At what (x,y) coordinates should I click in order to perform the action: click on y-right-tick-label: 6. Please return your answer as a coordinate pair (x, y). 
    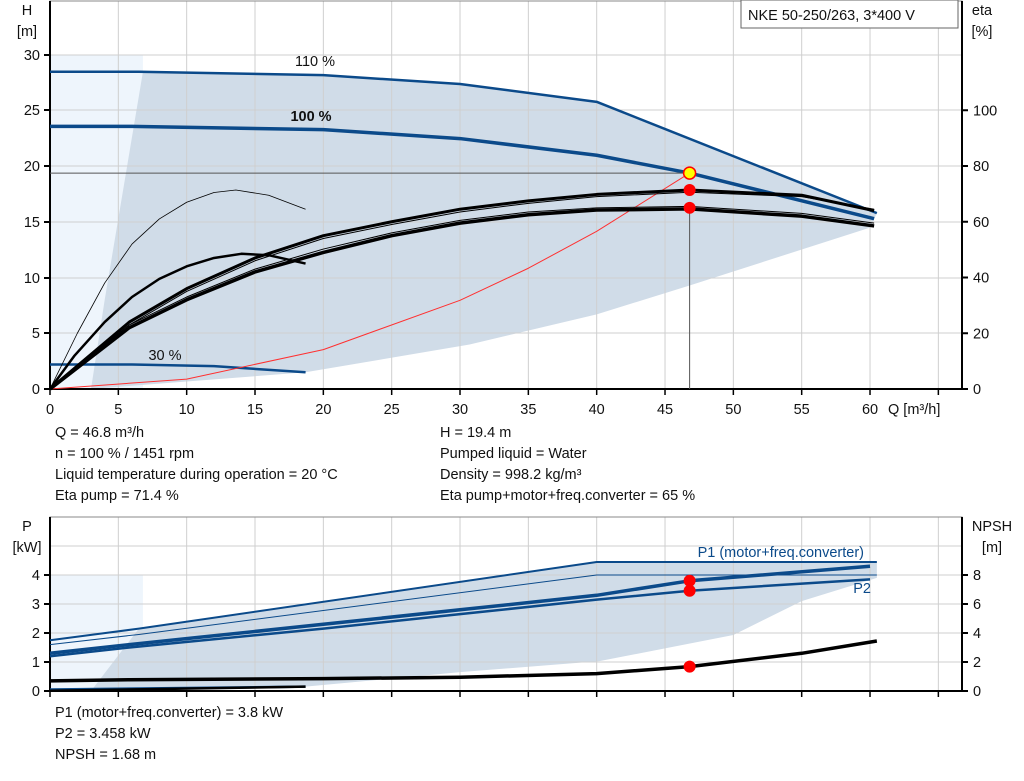
    Looking at the image, I should click on (977, 605).